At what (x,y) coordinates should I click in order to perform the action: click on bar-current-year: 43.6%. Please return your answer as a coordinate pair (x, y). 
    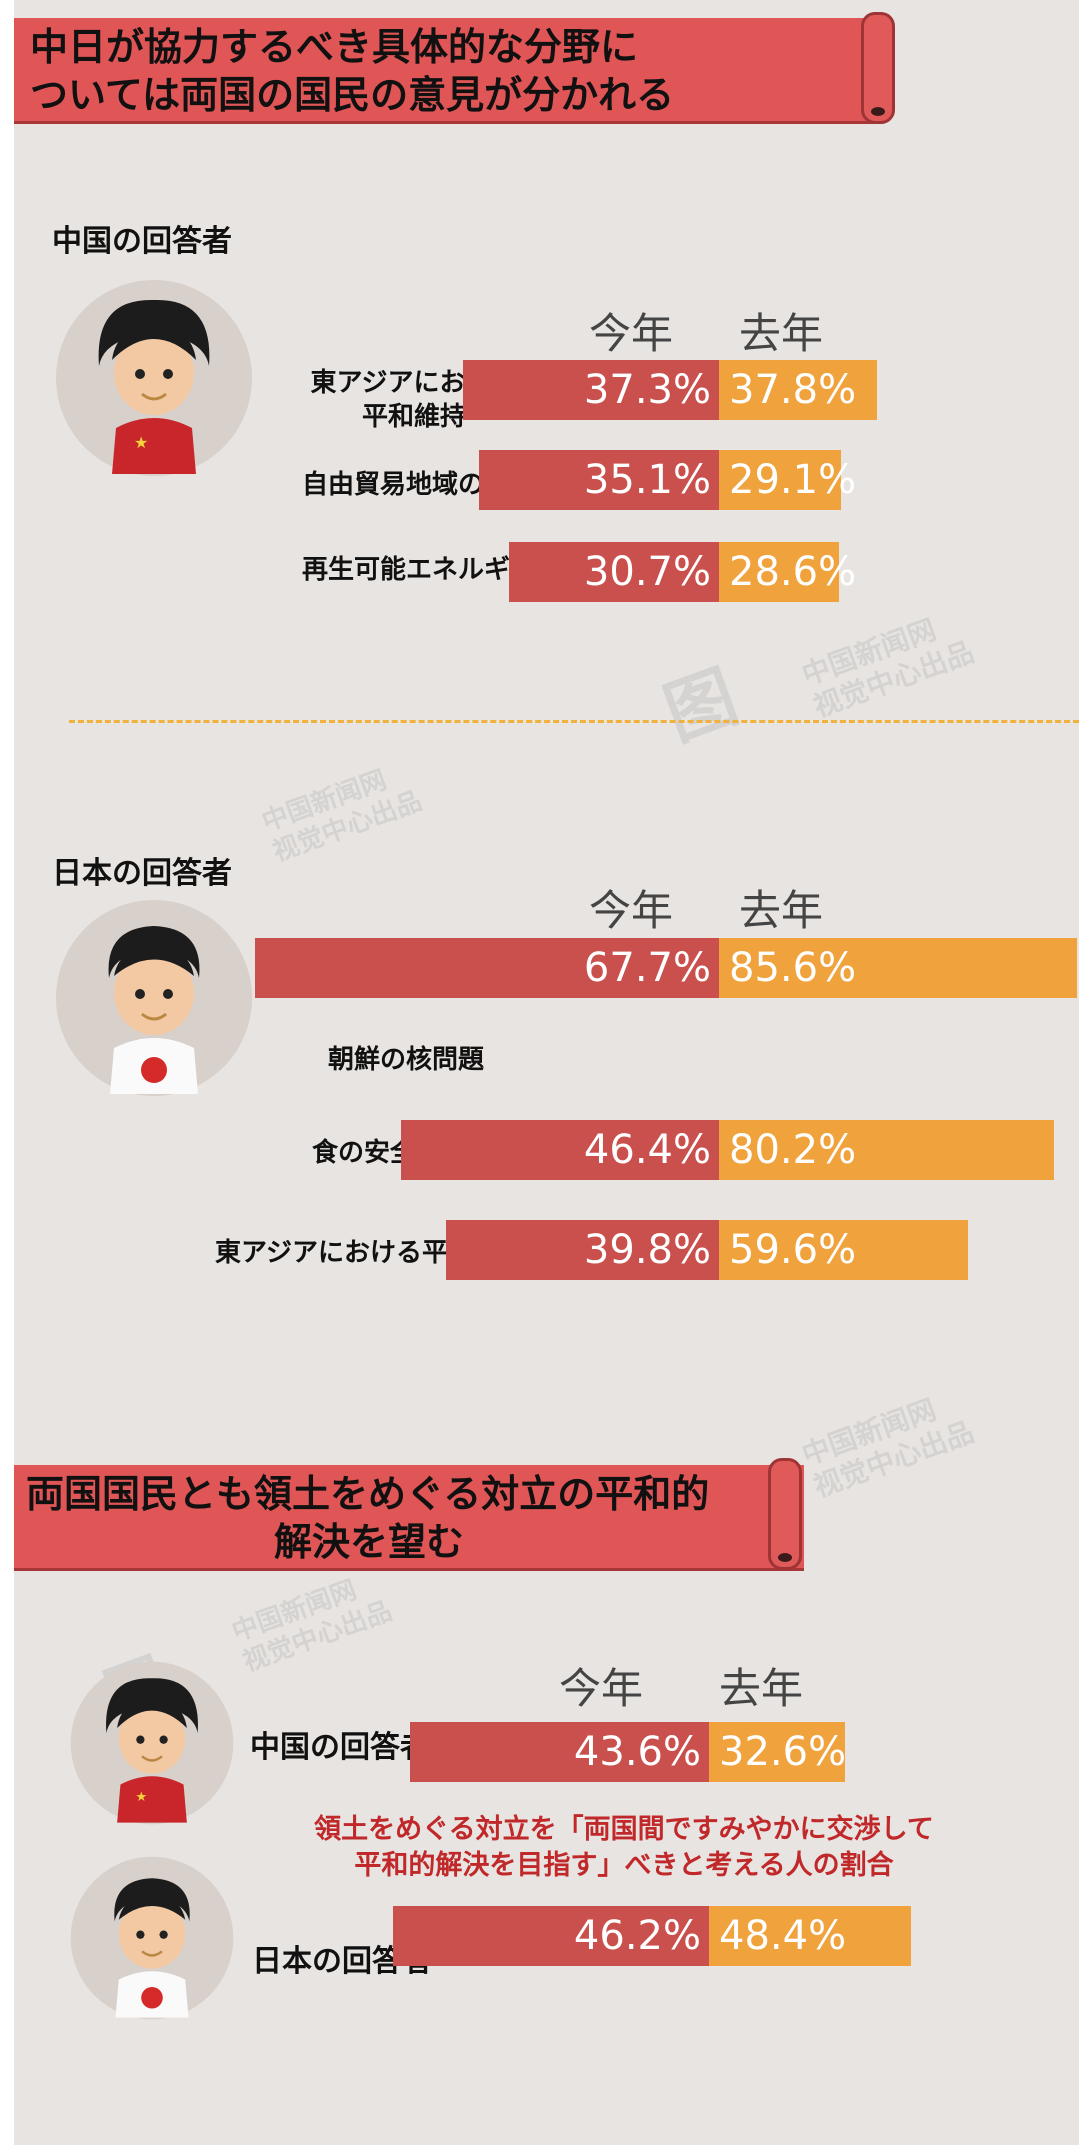
    Looking at the image, I should click on (559, 1752).